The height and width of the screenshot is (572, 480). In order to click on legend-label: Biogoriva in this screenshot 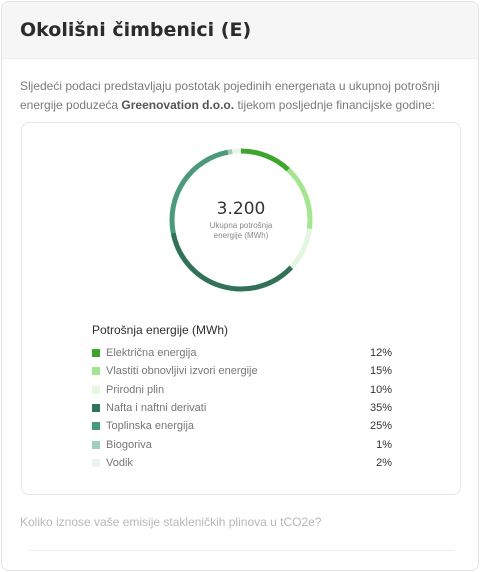, I will do `click(129, 444)`.